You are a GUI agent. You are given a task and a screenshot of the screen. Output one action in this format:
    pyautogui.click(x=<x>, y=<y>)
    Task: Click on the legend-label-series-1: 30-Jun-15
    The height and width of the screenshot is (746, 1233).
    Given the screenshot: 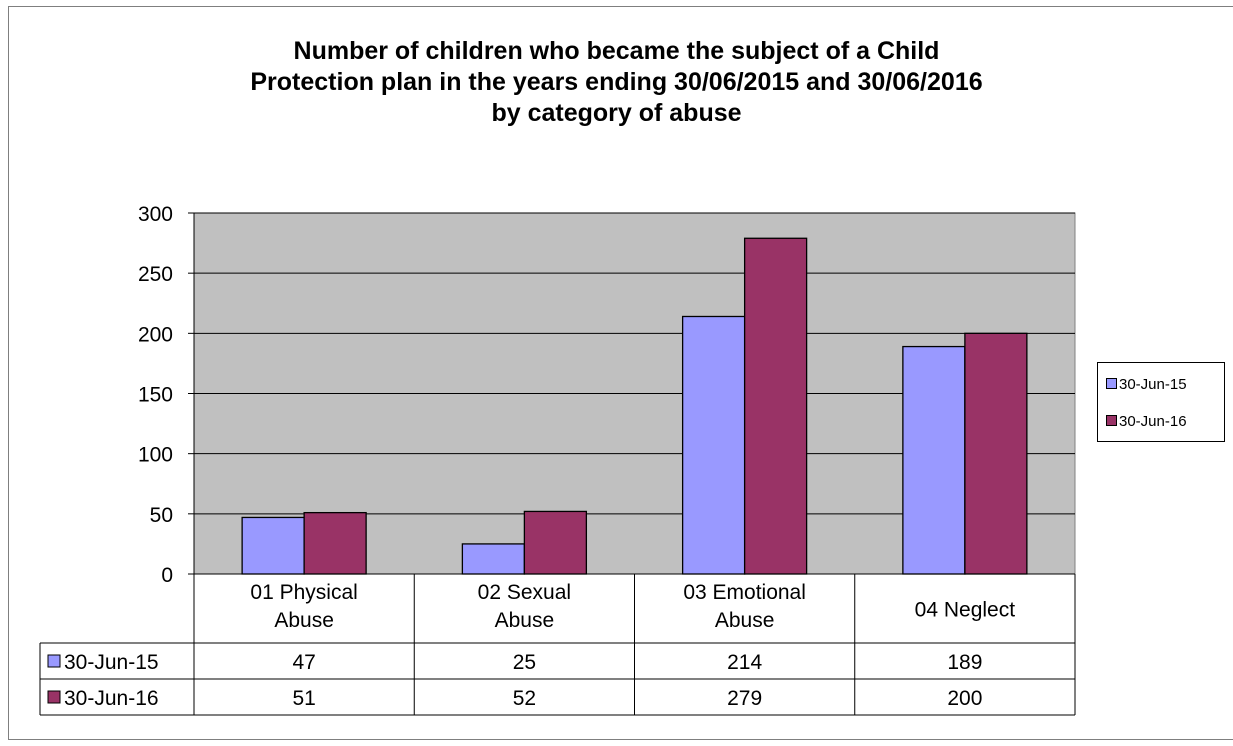 What is the action you would take?
    pyautogui.click(x=1153, y=384)
    